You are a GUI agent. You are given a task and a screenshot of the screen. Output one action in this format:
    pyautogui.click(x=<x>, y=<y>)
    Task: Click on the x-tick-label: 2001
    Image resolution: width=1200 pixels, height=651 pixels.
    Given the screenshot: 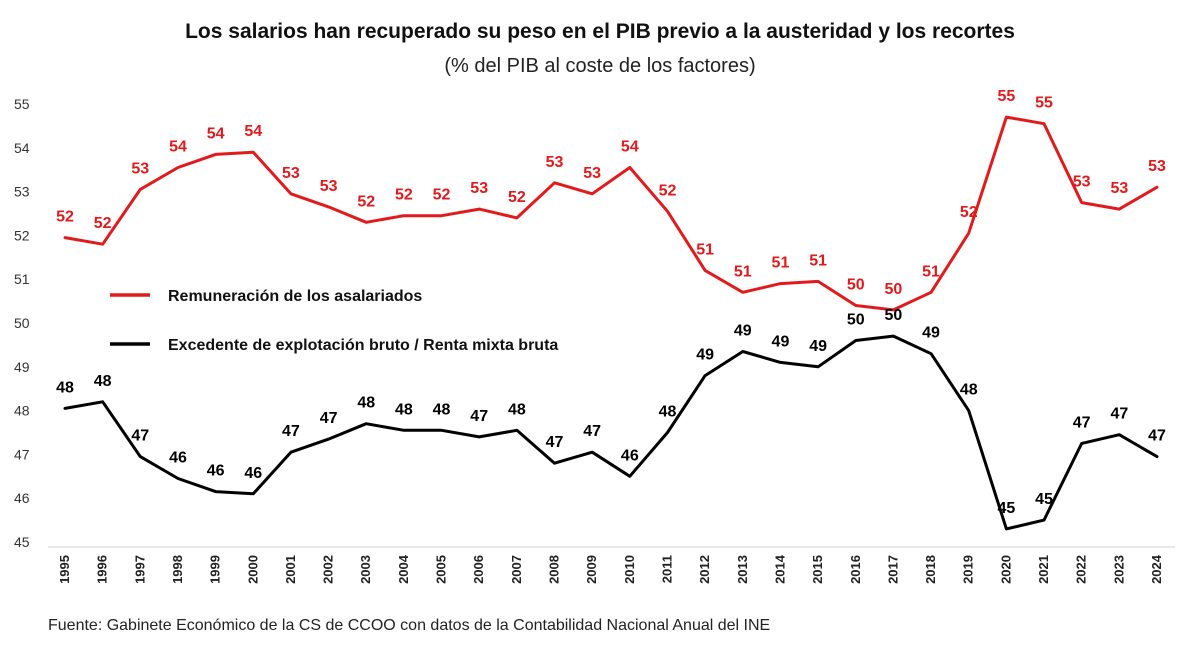 What is the action you would take?
    pyautogui.click(x=290, y=569)
    